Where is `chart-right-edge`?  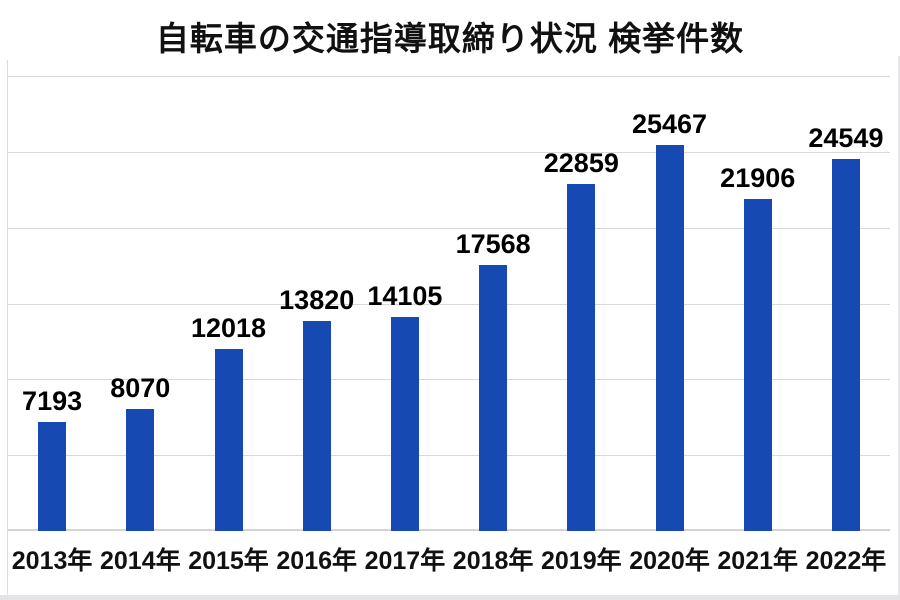
chart-right-edge is located at coordinates (899, 328).